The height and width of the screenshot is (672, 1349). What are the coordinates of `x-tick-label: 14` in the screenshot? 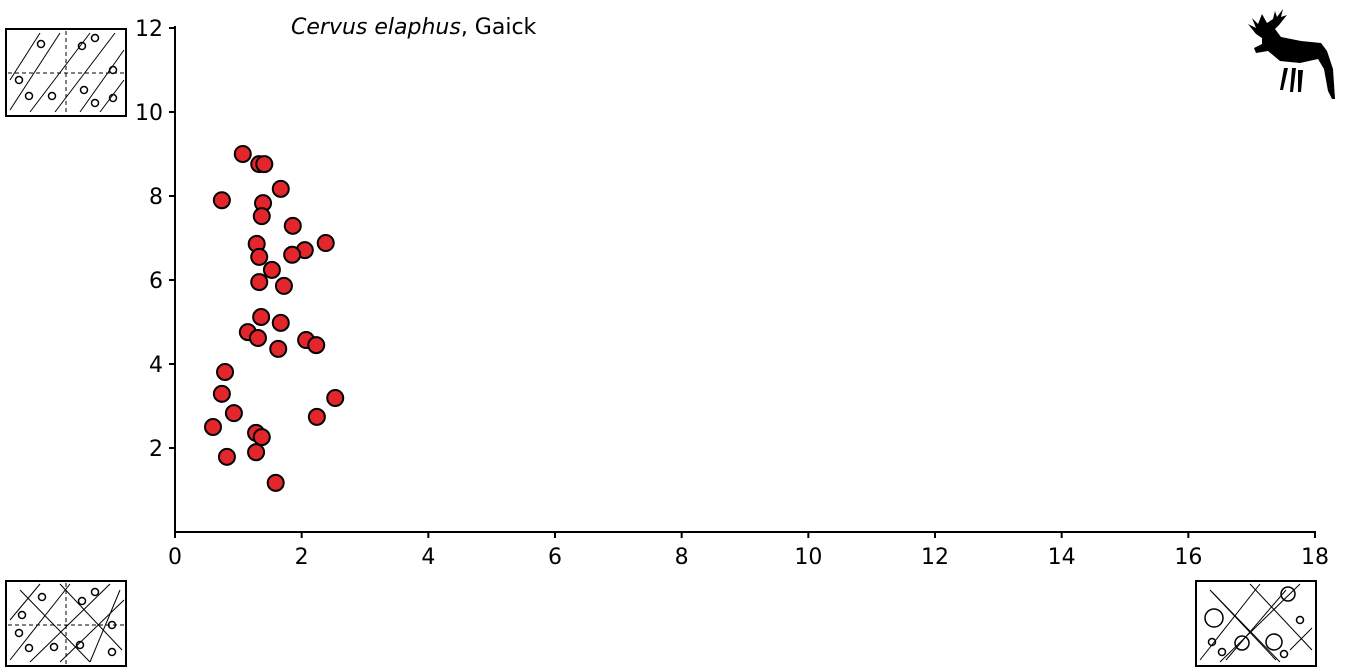 It's located at (1062, 557).